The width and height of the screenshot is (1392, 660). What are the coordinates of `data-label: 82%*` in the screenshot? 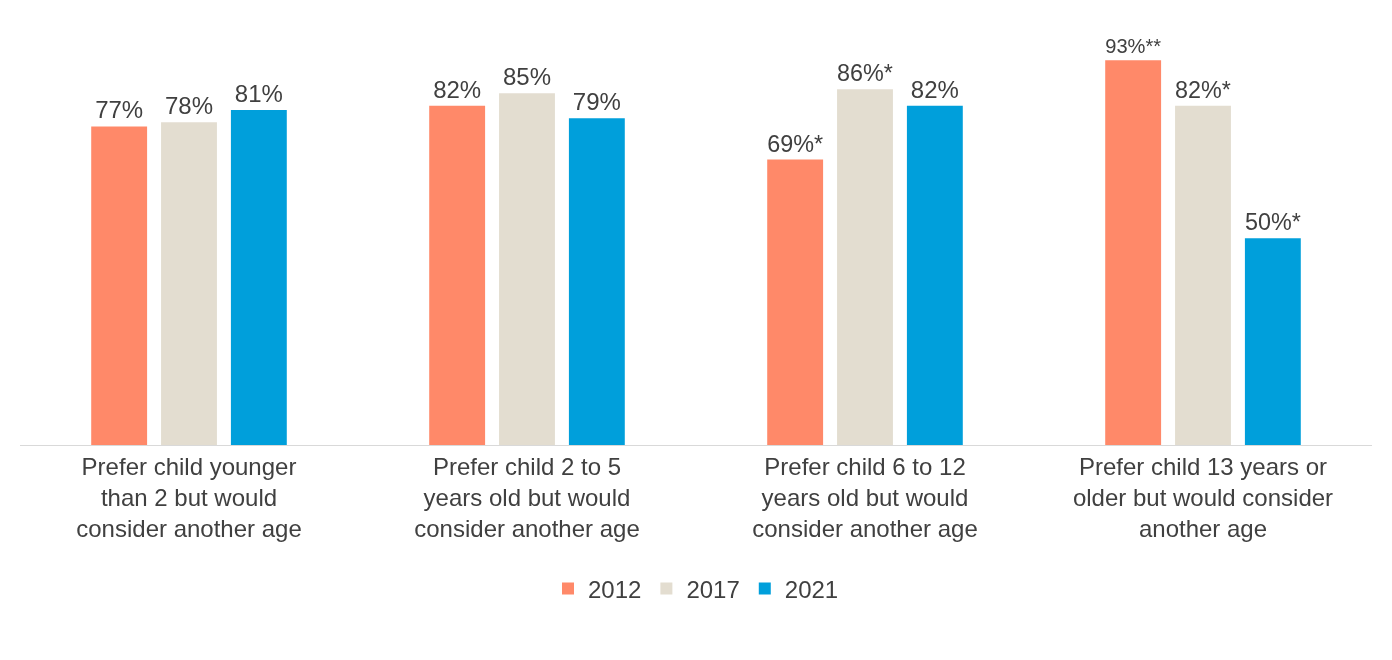 It's located at (1203, 89).